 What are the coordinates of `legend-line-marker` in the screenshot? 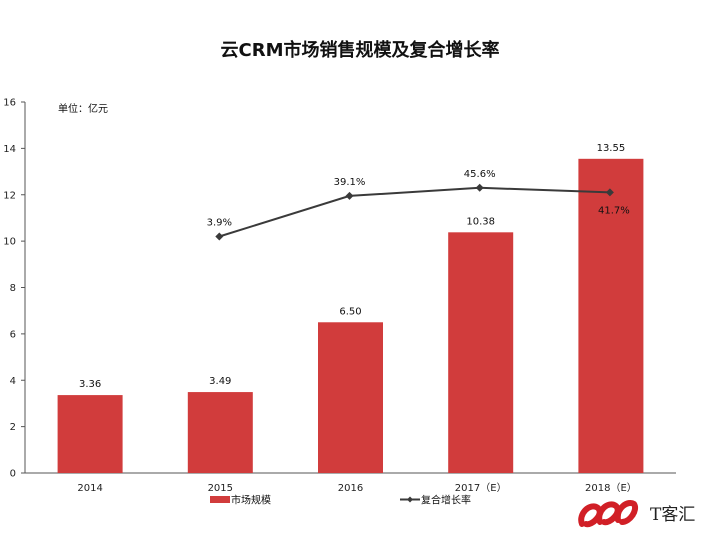 It's located at (410, 499).